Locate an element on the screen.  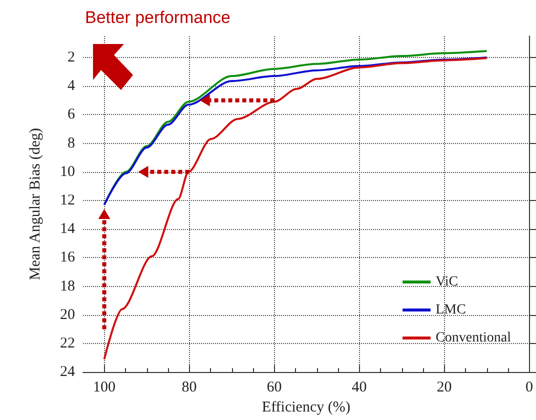
y-tick-label: 14 is located at coordinates (68, 229).